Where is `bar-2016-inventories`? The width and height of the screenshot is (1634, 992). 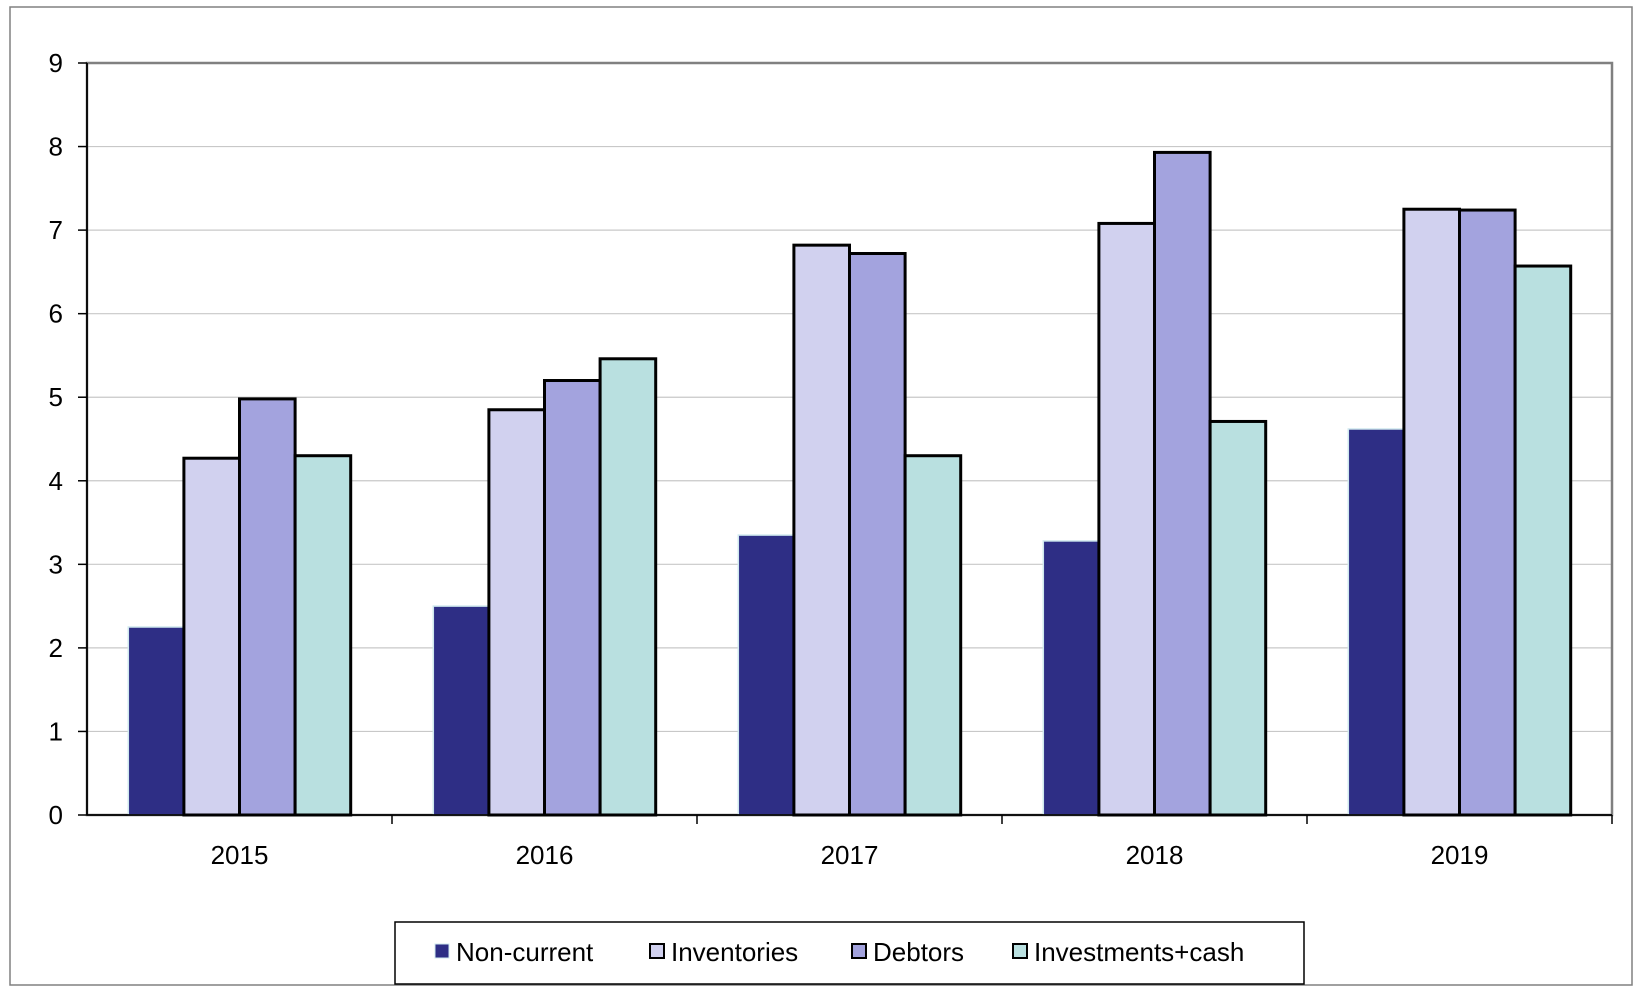
bar-2016-inventories is located at coordinates (516, 612).